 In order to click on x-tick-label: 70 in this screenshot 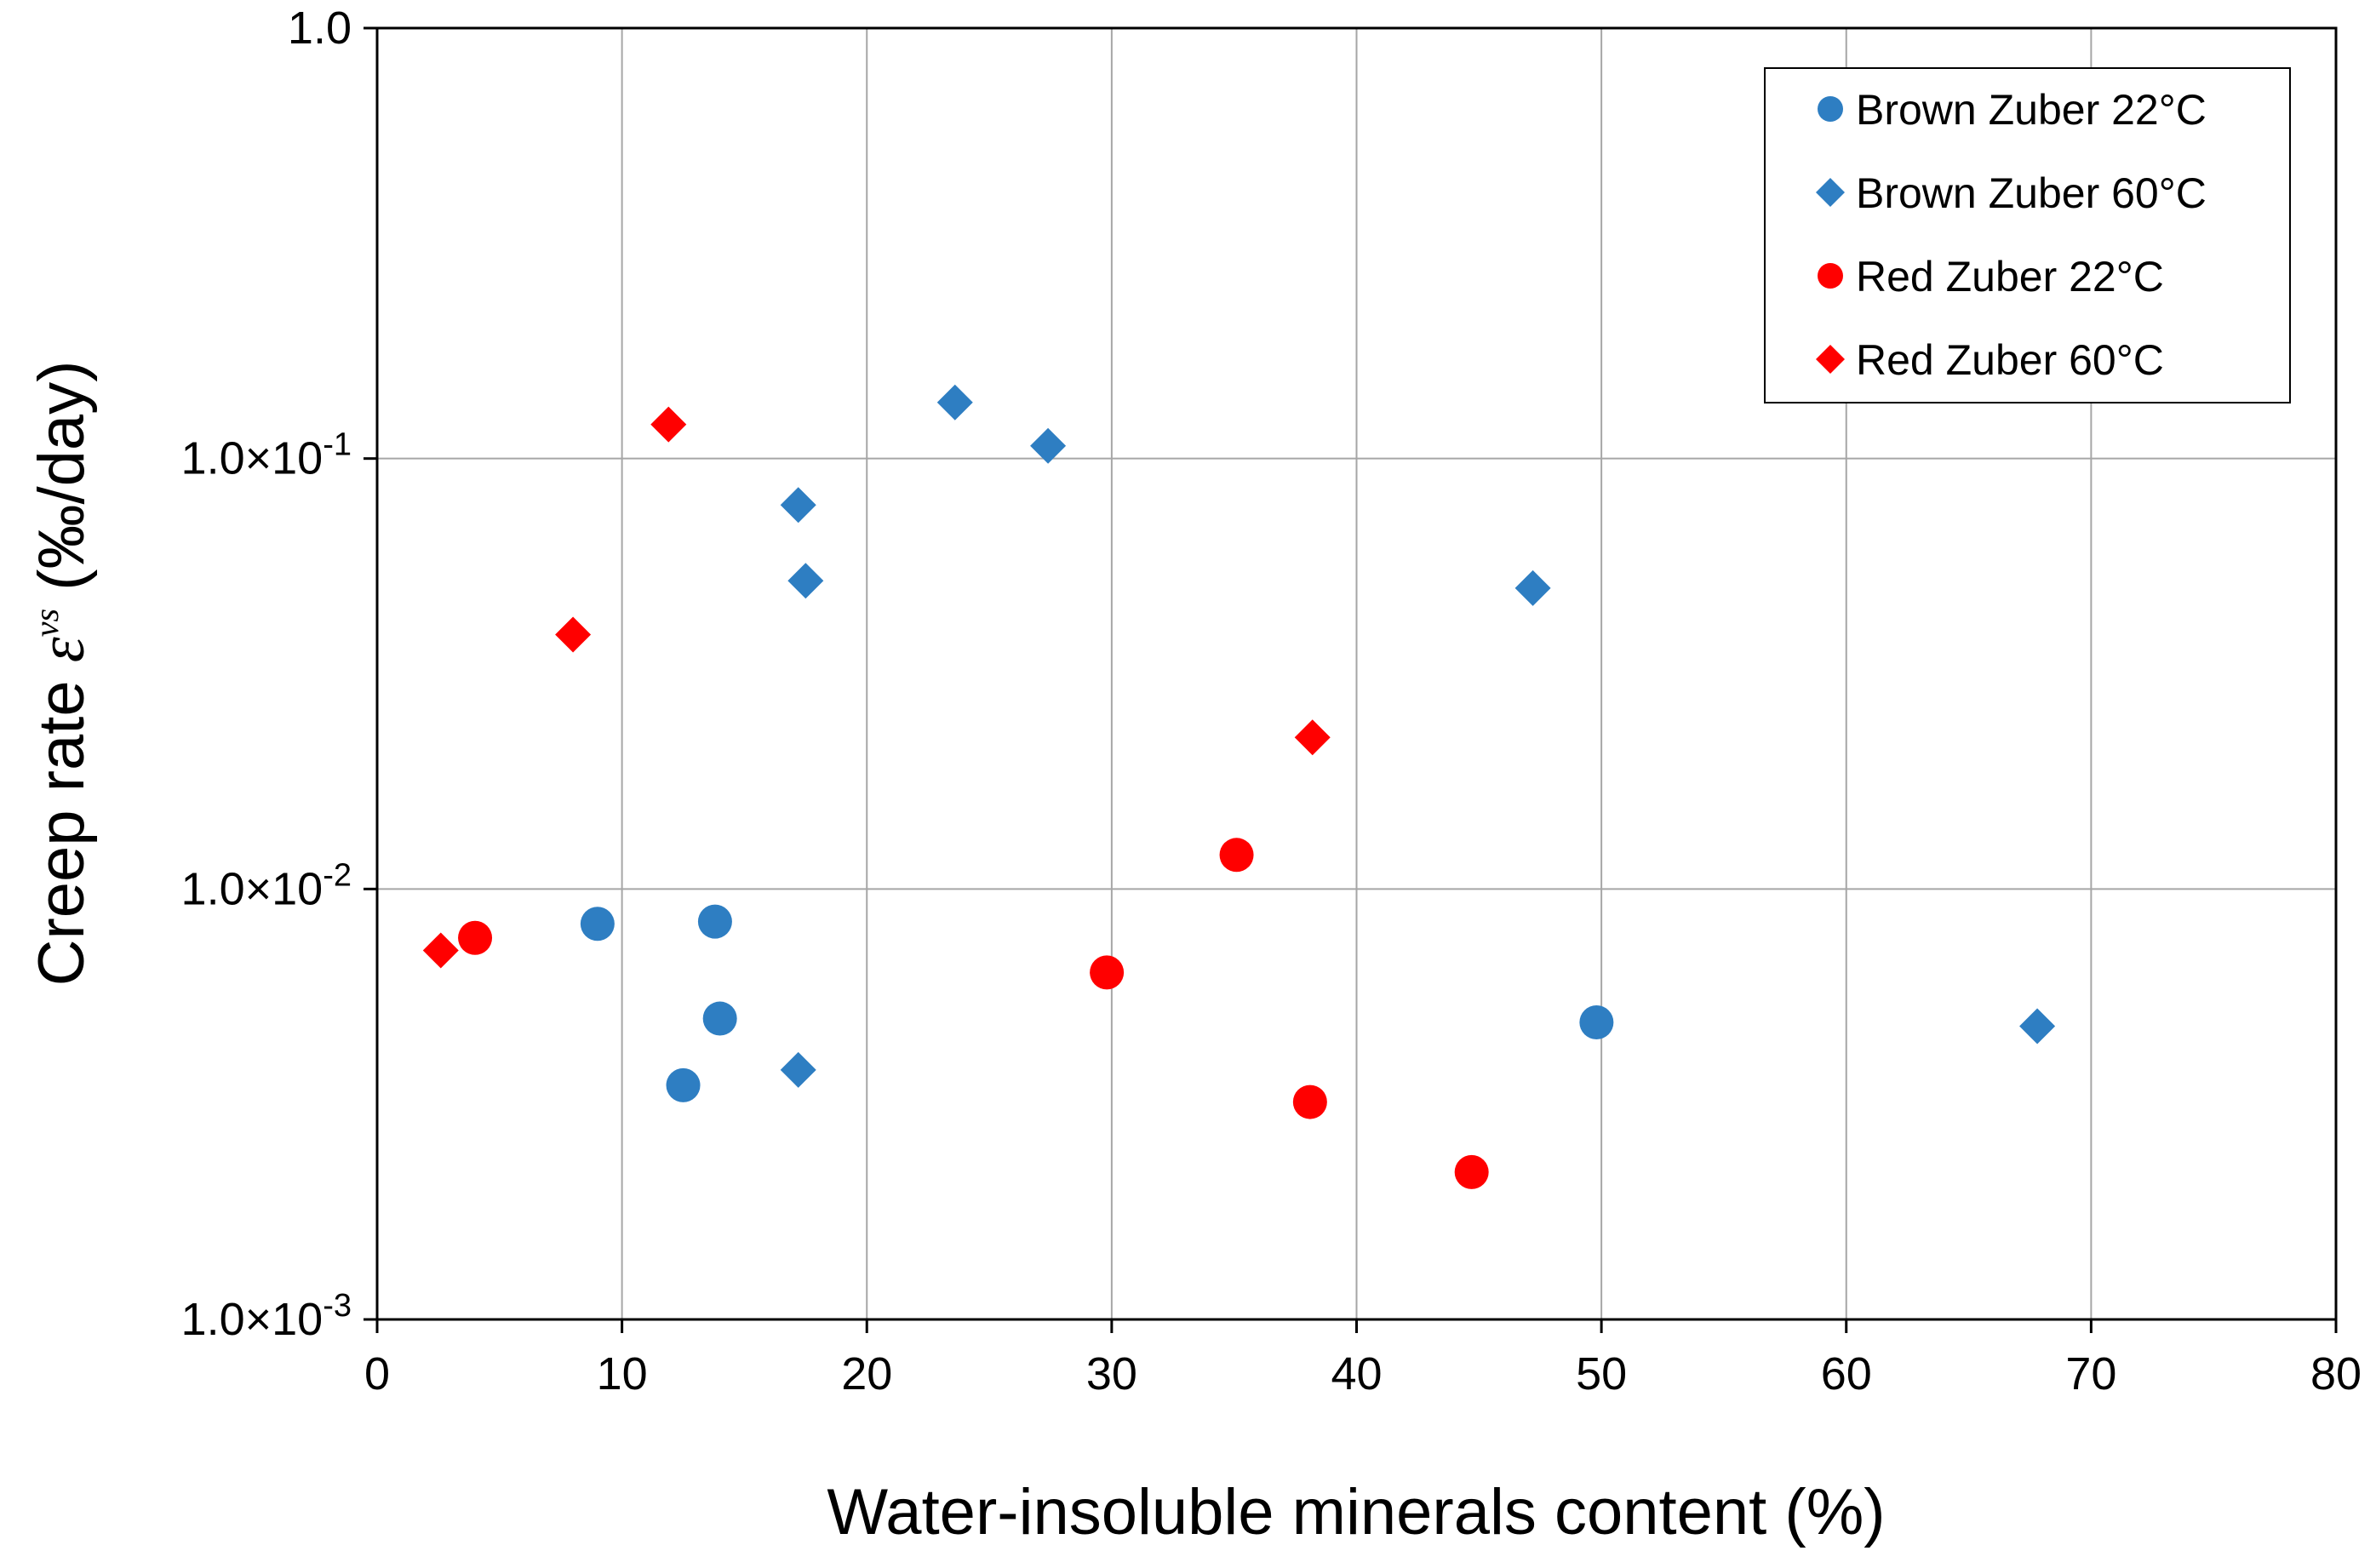, I will do `click(2090, 1373)`.